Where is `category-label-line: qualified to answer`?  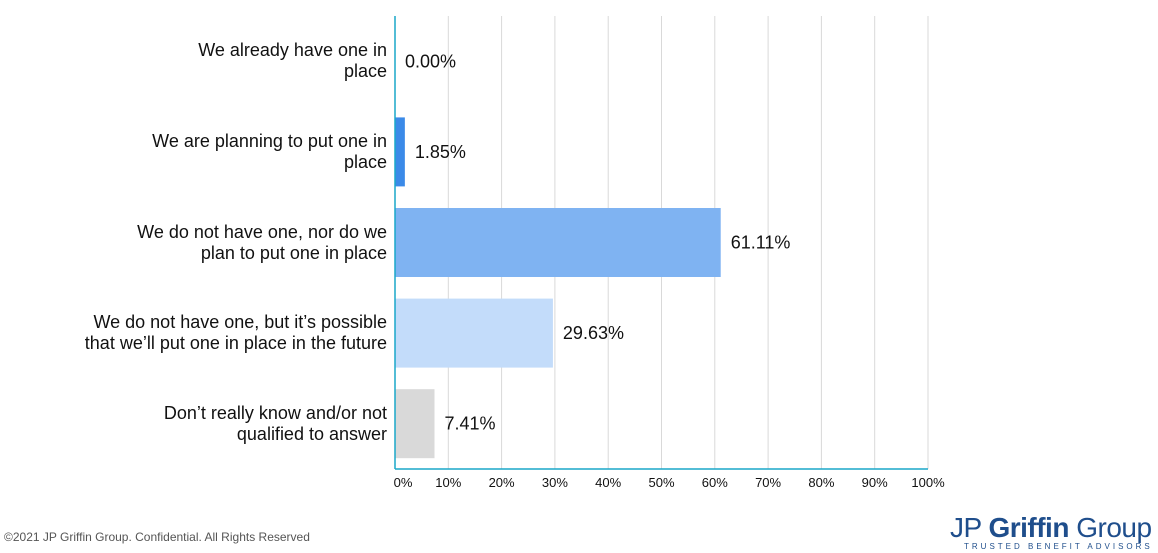
category-label-line: qualified to answer is located at coordinates (311, 433).